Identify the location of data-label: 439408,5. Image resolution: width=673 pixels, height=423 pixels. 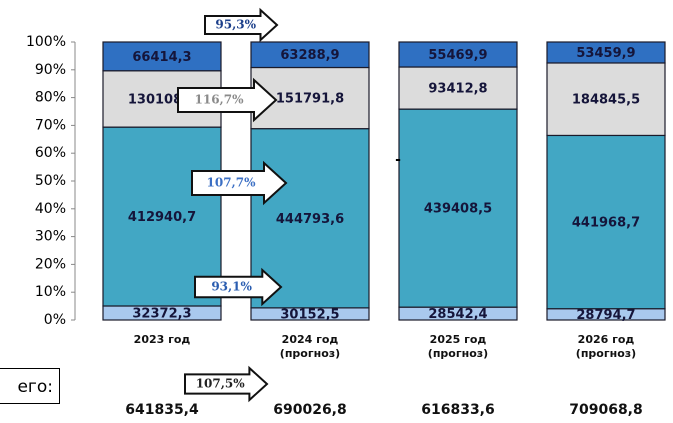
(458, 209).